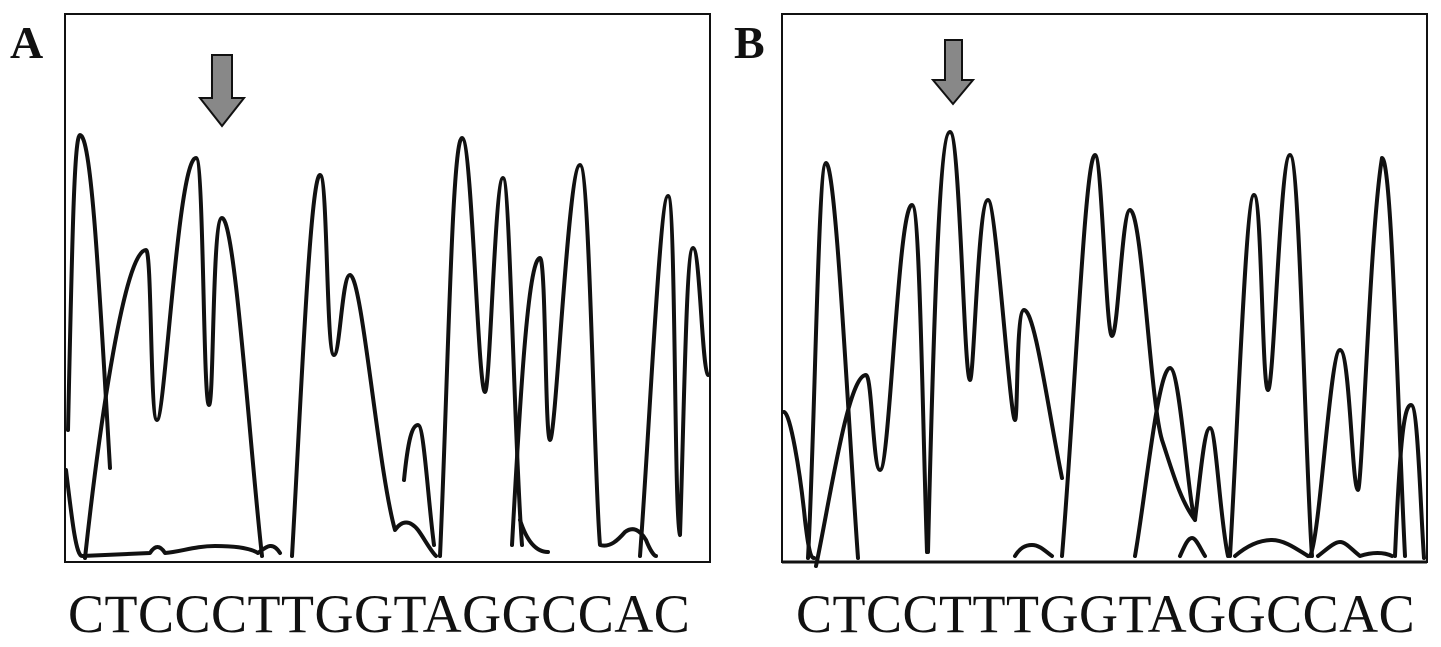 The height and width of the screenshot is (647, 1441). Describe the element at coordinates (953, 72) in the screenshot. I see `panel-b-arrow-icon` at that location.